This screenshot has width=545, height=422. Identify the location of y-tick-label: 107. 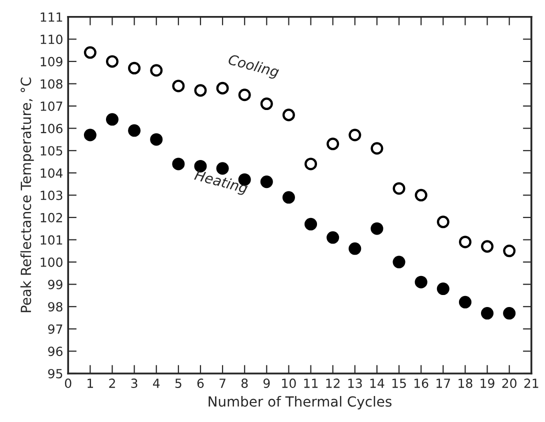
(51, 106).